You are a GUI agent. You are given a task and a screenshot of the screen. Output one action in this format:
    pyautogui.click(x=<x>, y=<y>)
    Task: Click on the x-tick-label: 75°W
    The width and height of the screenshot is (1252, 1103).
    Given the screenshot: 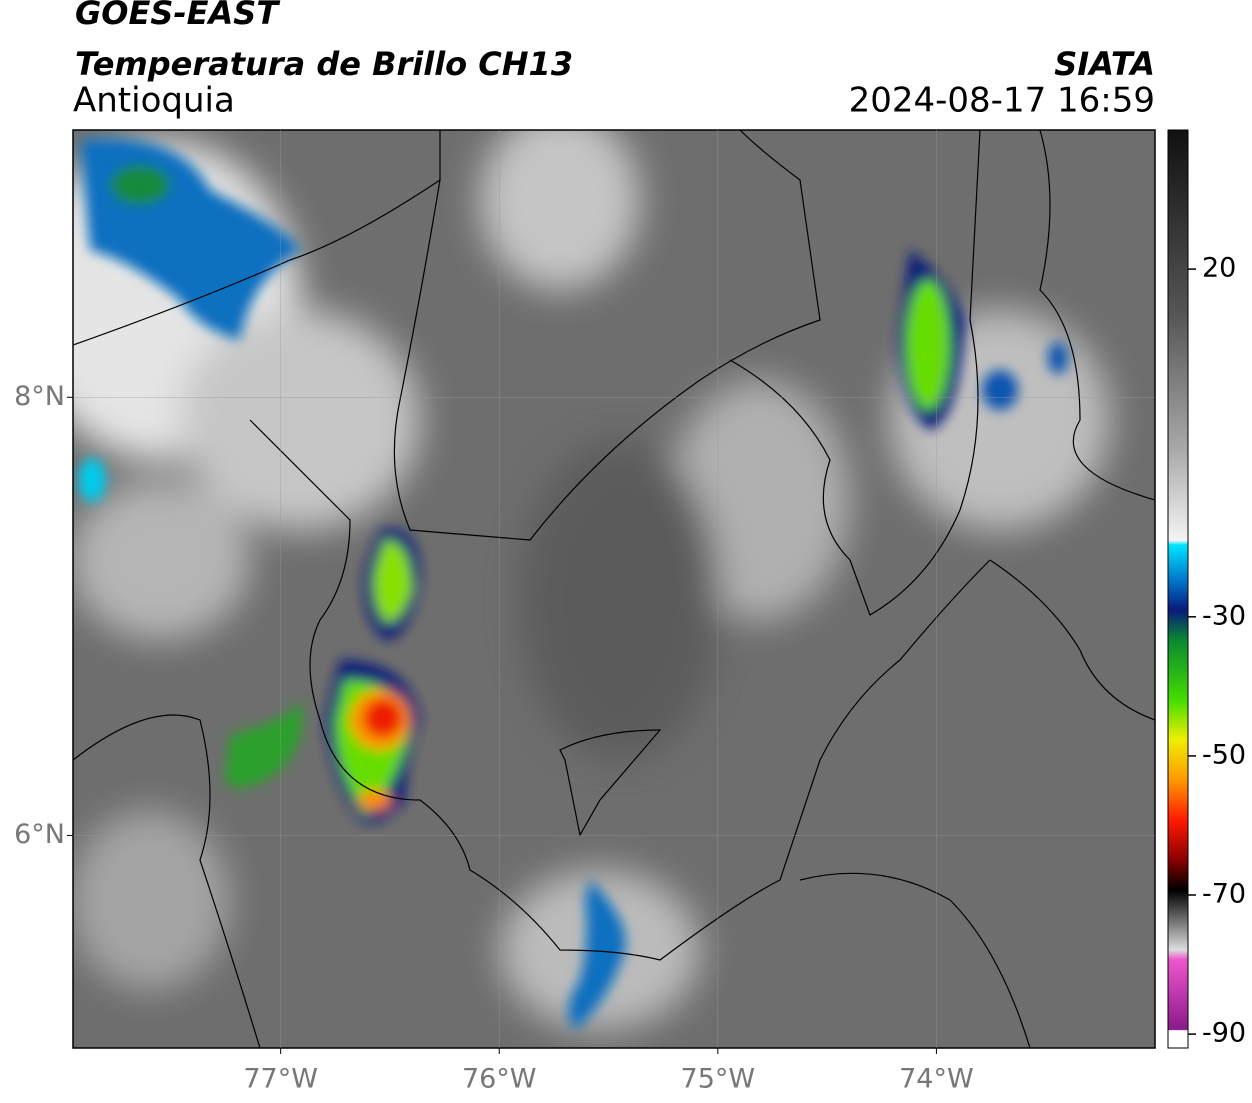 What is the action you would take?
    pyautogui.click(x=718, y=1079)
    